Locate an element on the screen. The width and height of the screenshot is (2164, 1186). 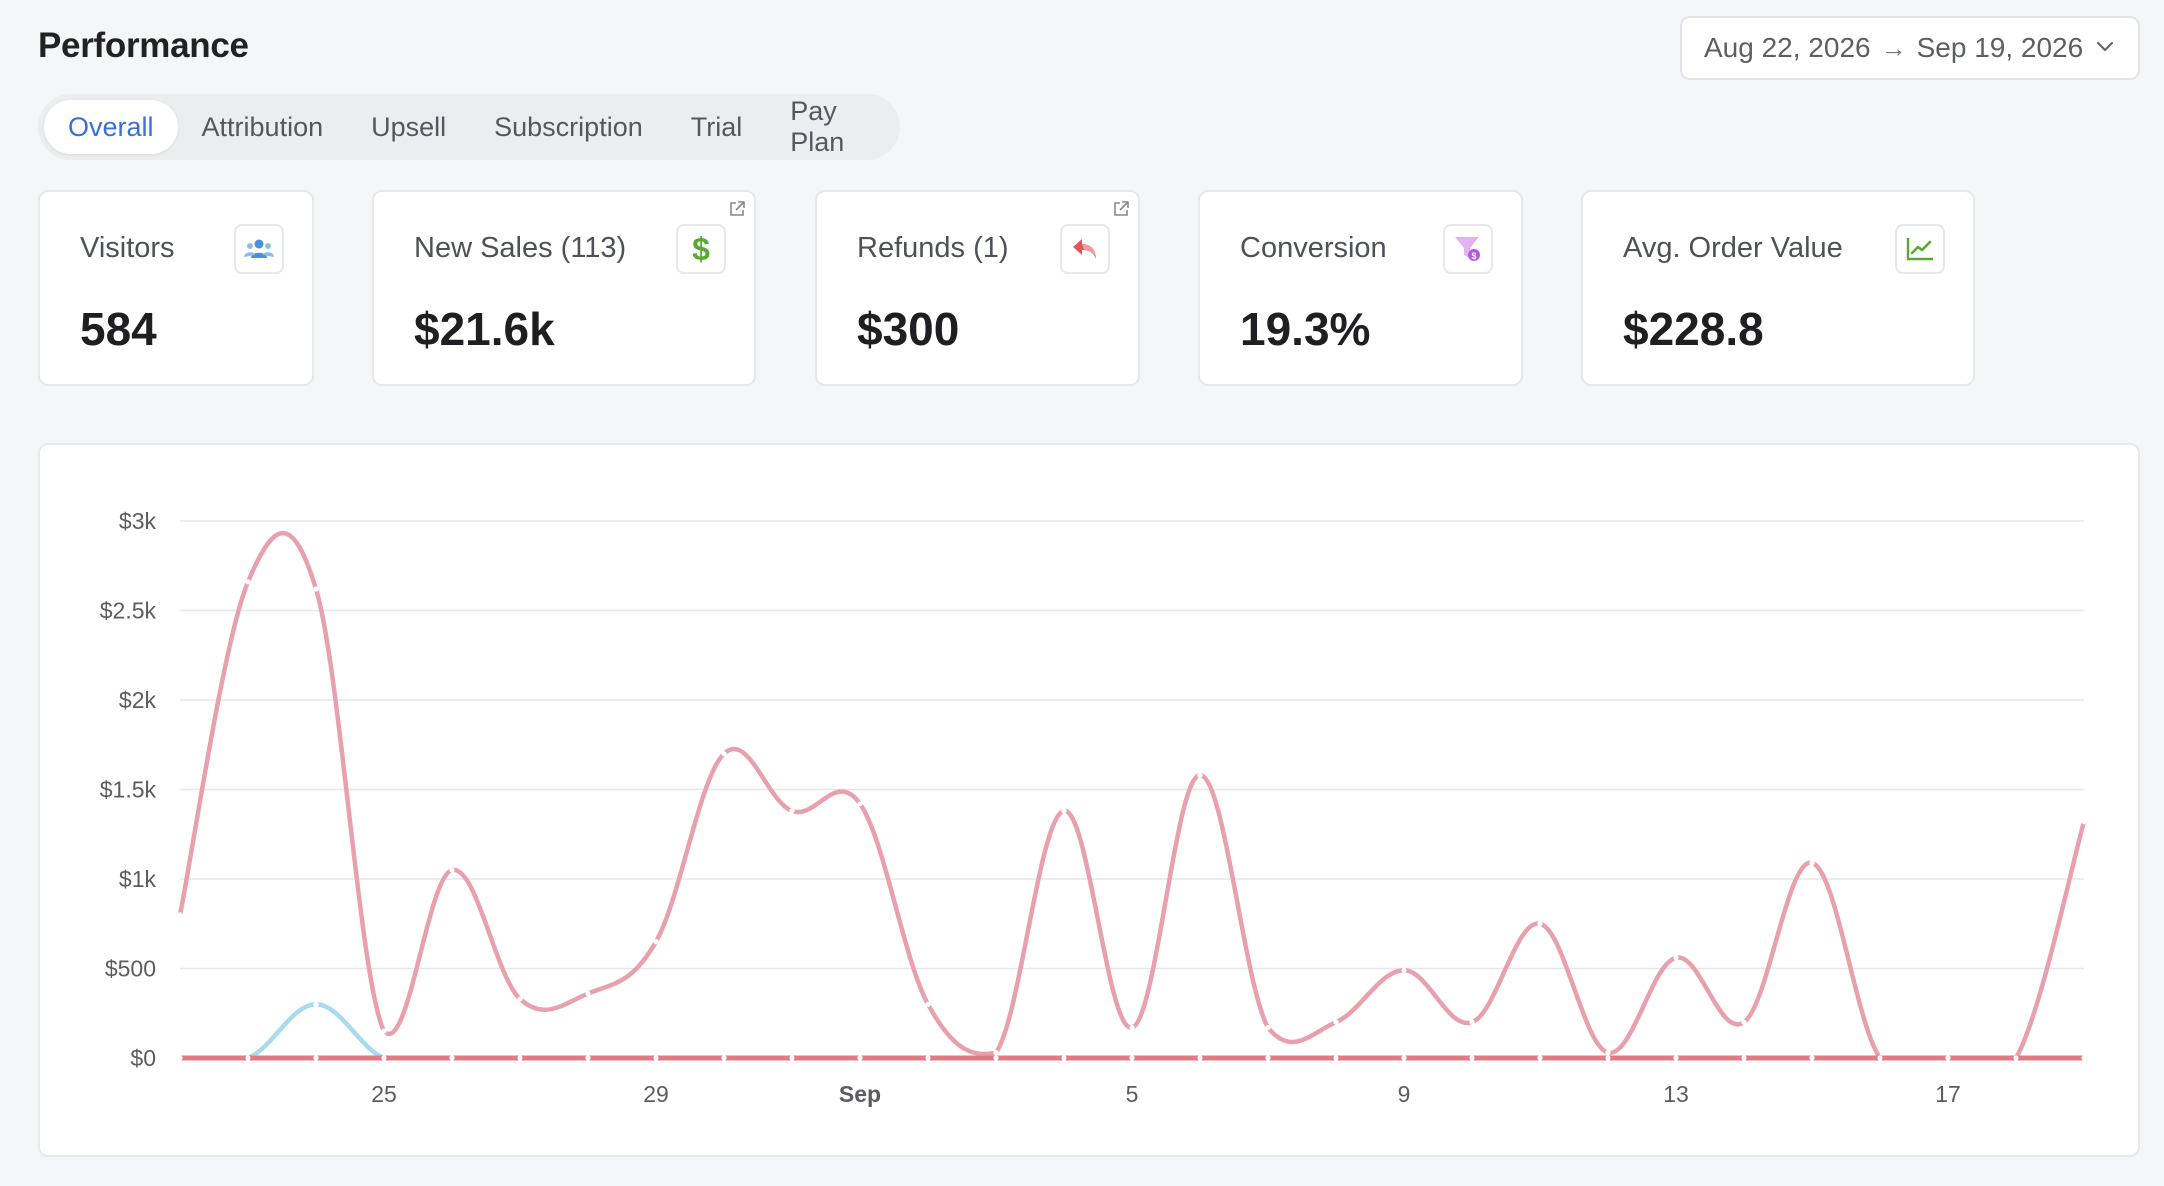
x-tick-label: 13 is located at coordinates (1676, 1094).